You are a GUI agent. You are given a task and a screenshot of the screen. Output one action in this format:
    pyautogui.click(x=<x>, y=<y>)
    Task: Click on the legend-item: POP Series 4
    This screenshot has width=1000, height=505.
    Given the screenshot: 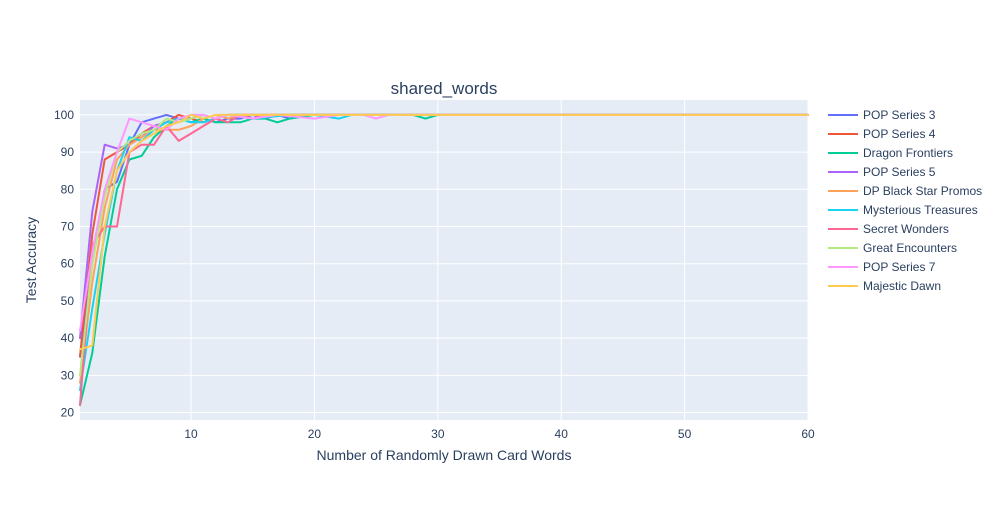 What is the action you would take?
    pyautogui.click(x=882, y=134)
    